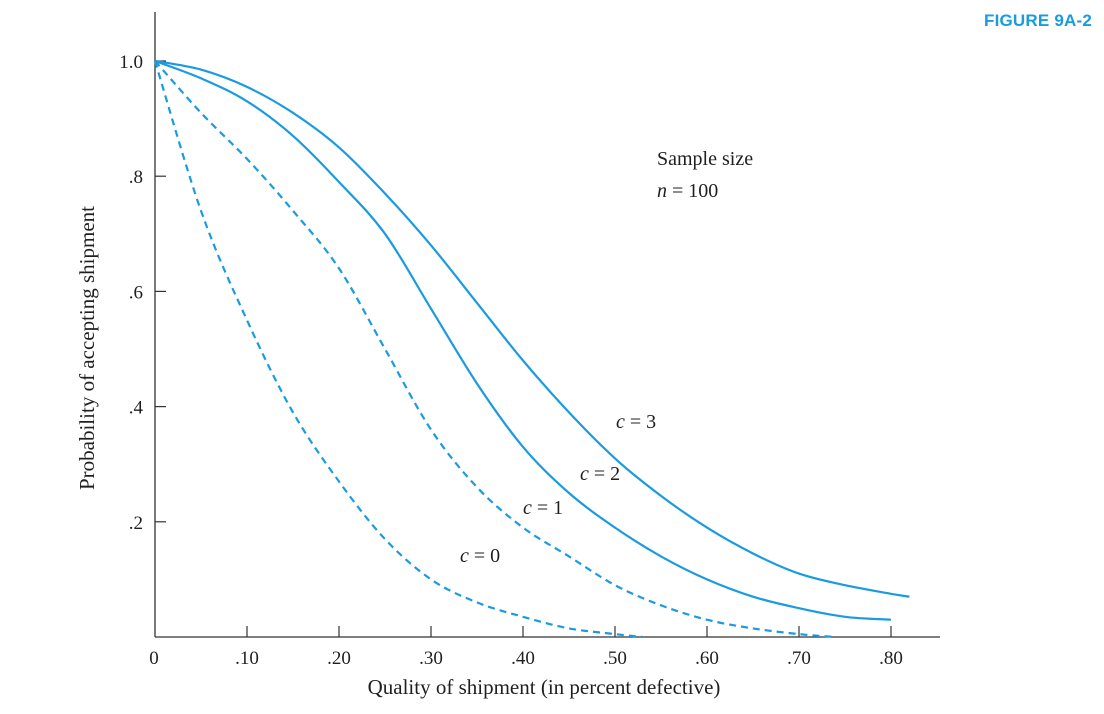  What do you see at coordinates (431, 658) in the screenshot?
I see `x-tick-label: .30` at bounding box center [431, 658].